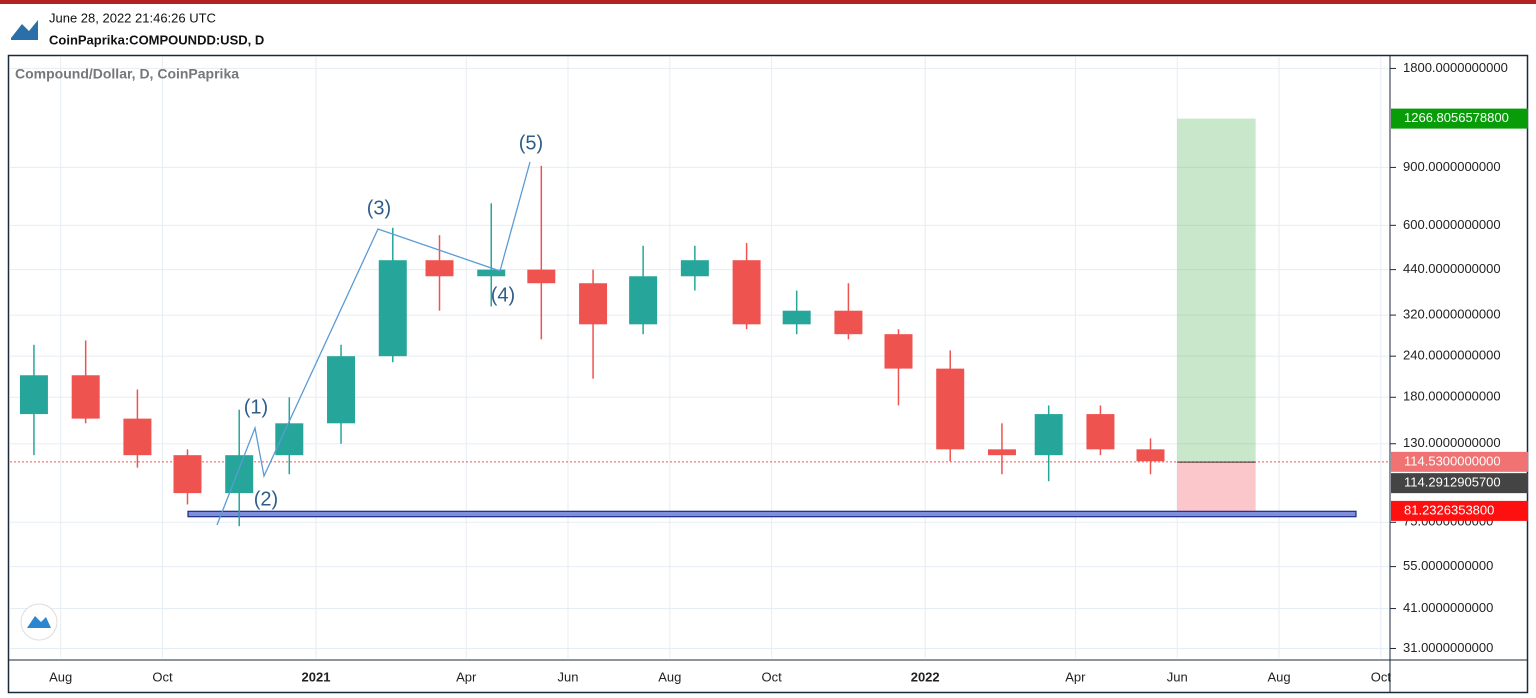 The height and width of the screenshot is (698, 1536). I want to click on y-tick-label: 180.0000000000, so click(1452, 396).